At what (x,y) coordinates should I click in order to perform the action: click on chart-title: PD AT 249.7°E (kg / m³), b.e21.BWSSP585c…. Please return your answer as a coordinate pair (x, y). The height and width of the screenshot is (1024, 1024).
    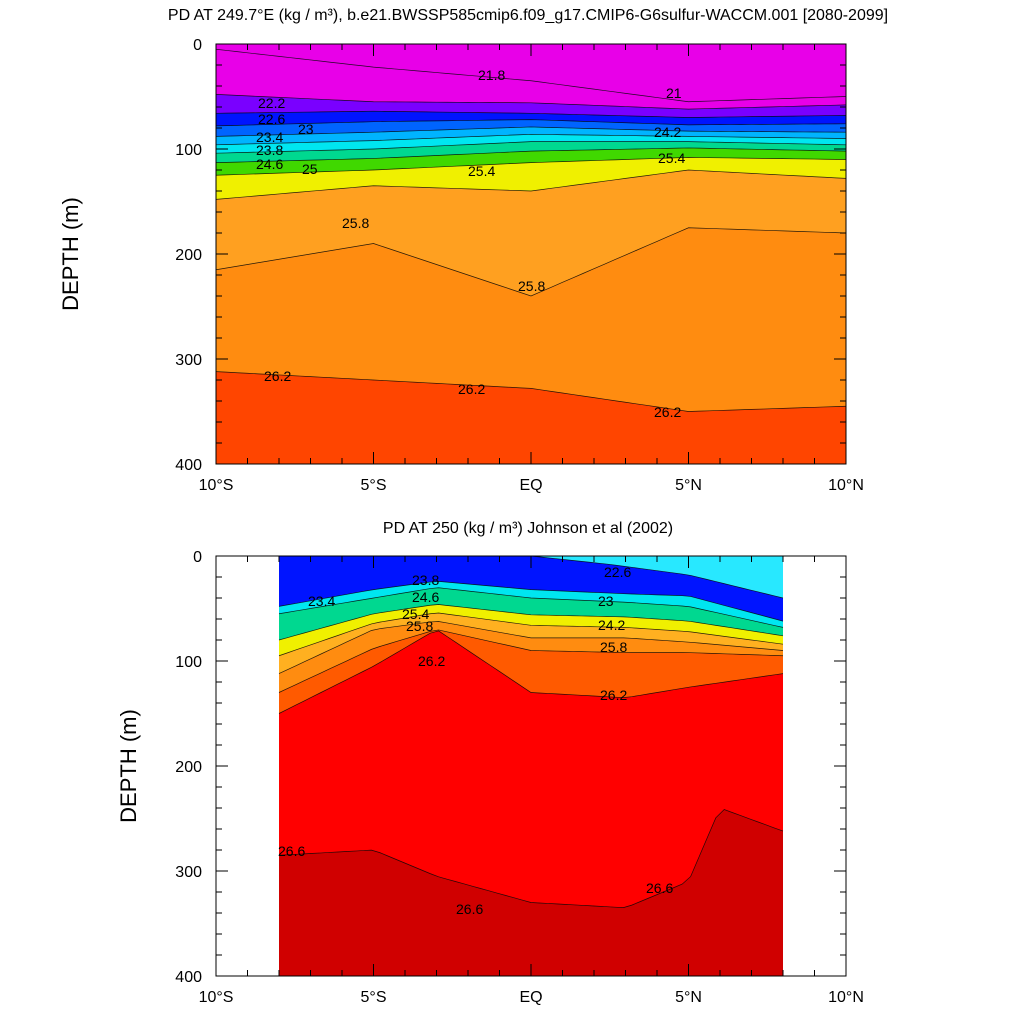
    Looking at the image, I should click on (528, 15).